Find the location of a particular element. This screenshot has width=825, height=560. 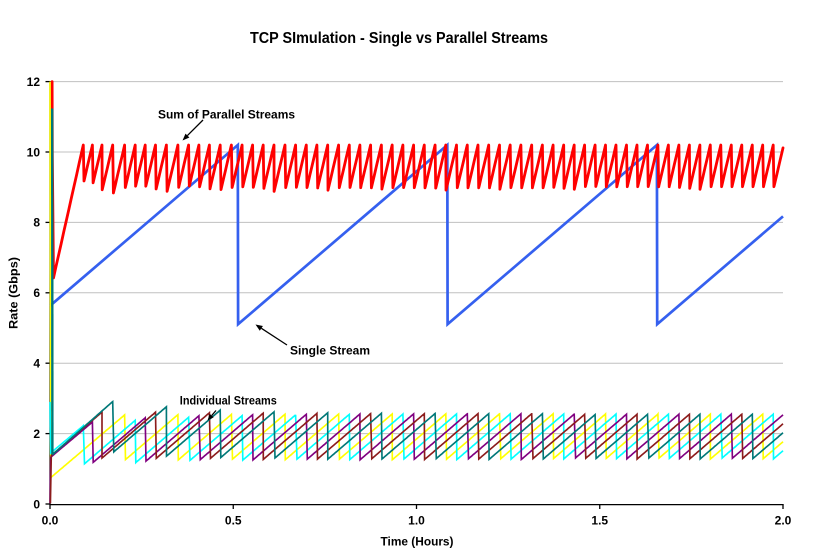

svg-text: 1.0 is located at coordinates (416, 521).